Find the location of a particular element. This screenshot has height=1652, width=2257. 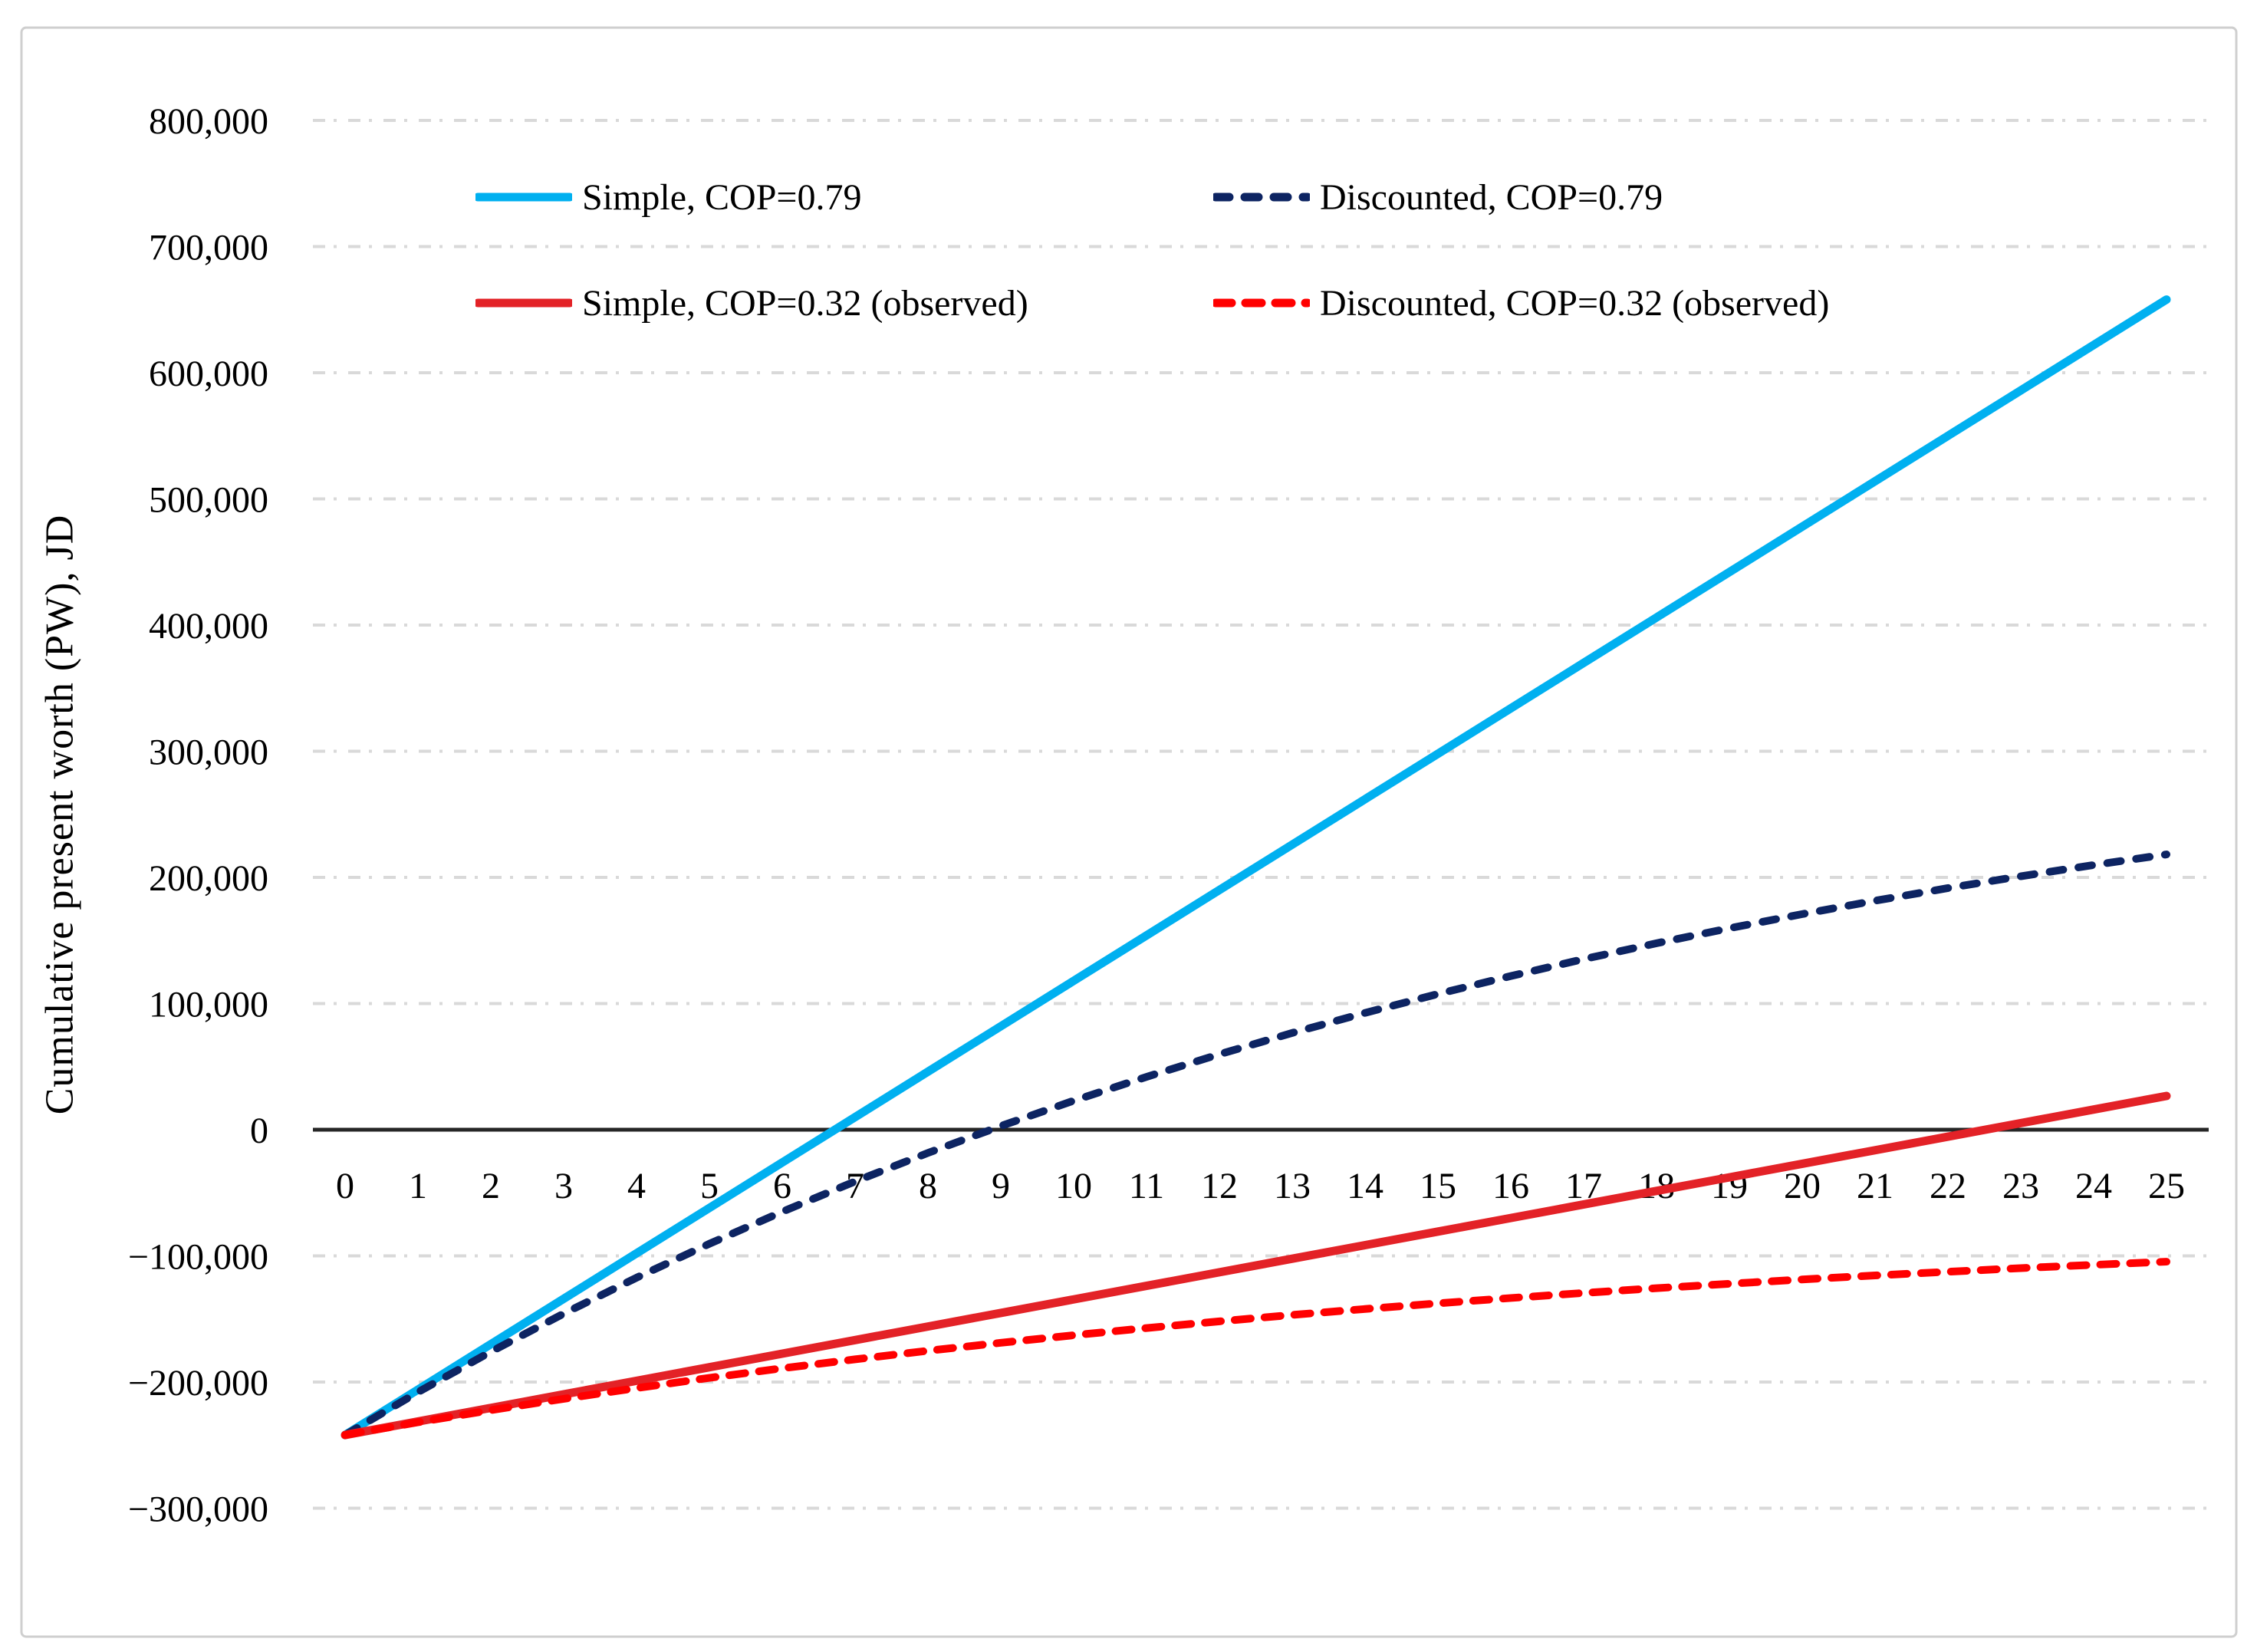

legend-item-discounted-cop032: Discounted, COP=0.32 (observed) is located at coordinates (1521, 303).